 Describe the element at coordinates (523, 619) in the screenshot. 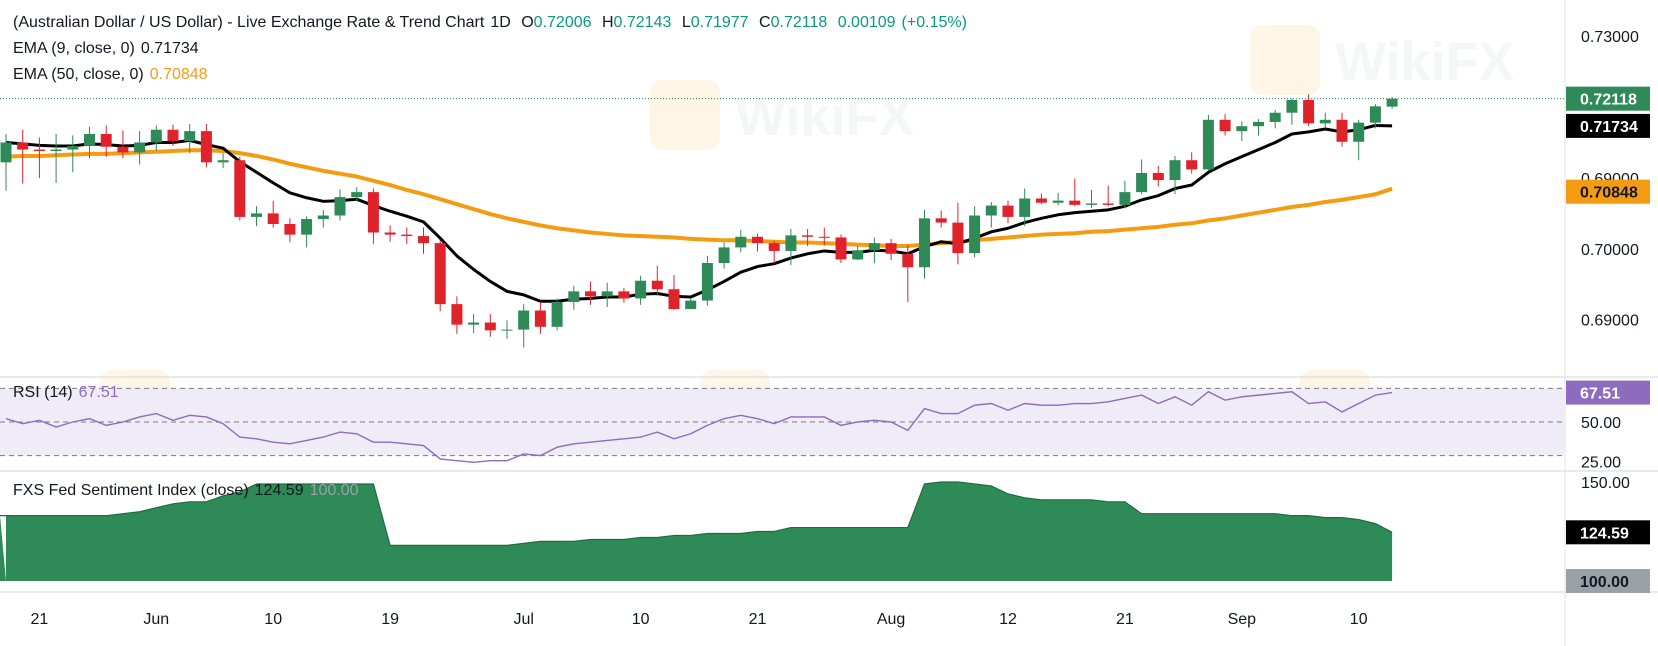

I see `time-tick-label: Jul` at that location.